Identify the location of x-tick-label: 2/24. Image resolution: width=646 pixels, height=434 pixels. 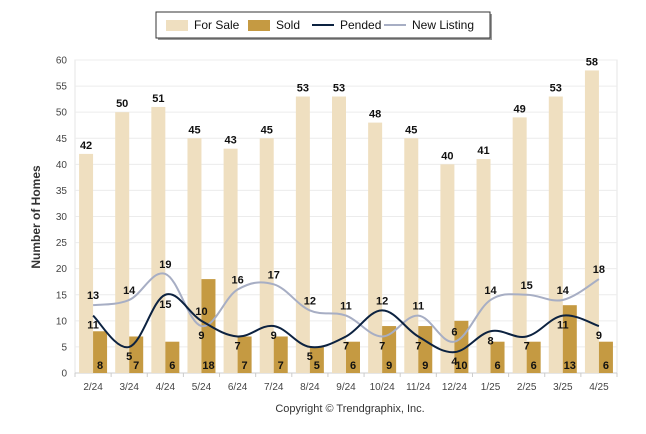
(93, 387).